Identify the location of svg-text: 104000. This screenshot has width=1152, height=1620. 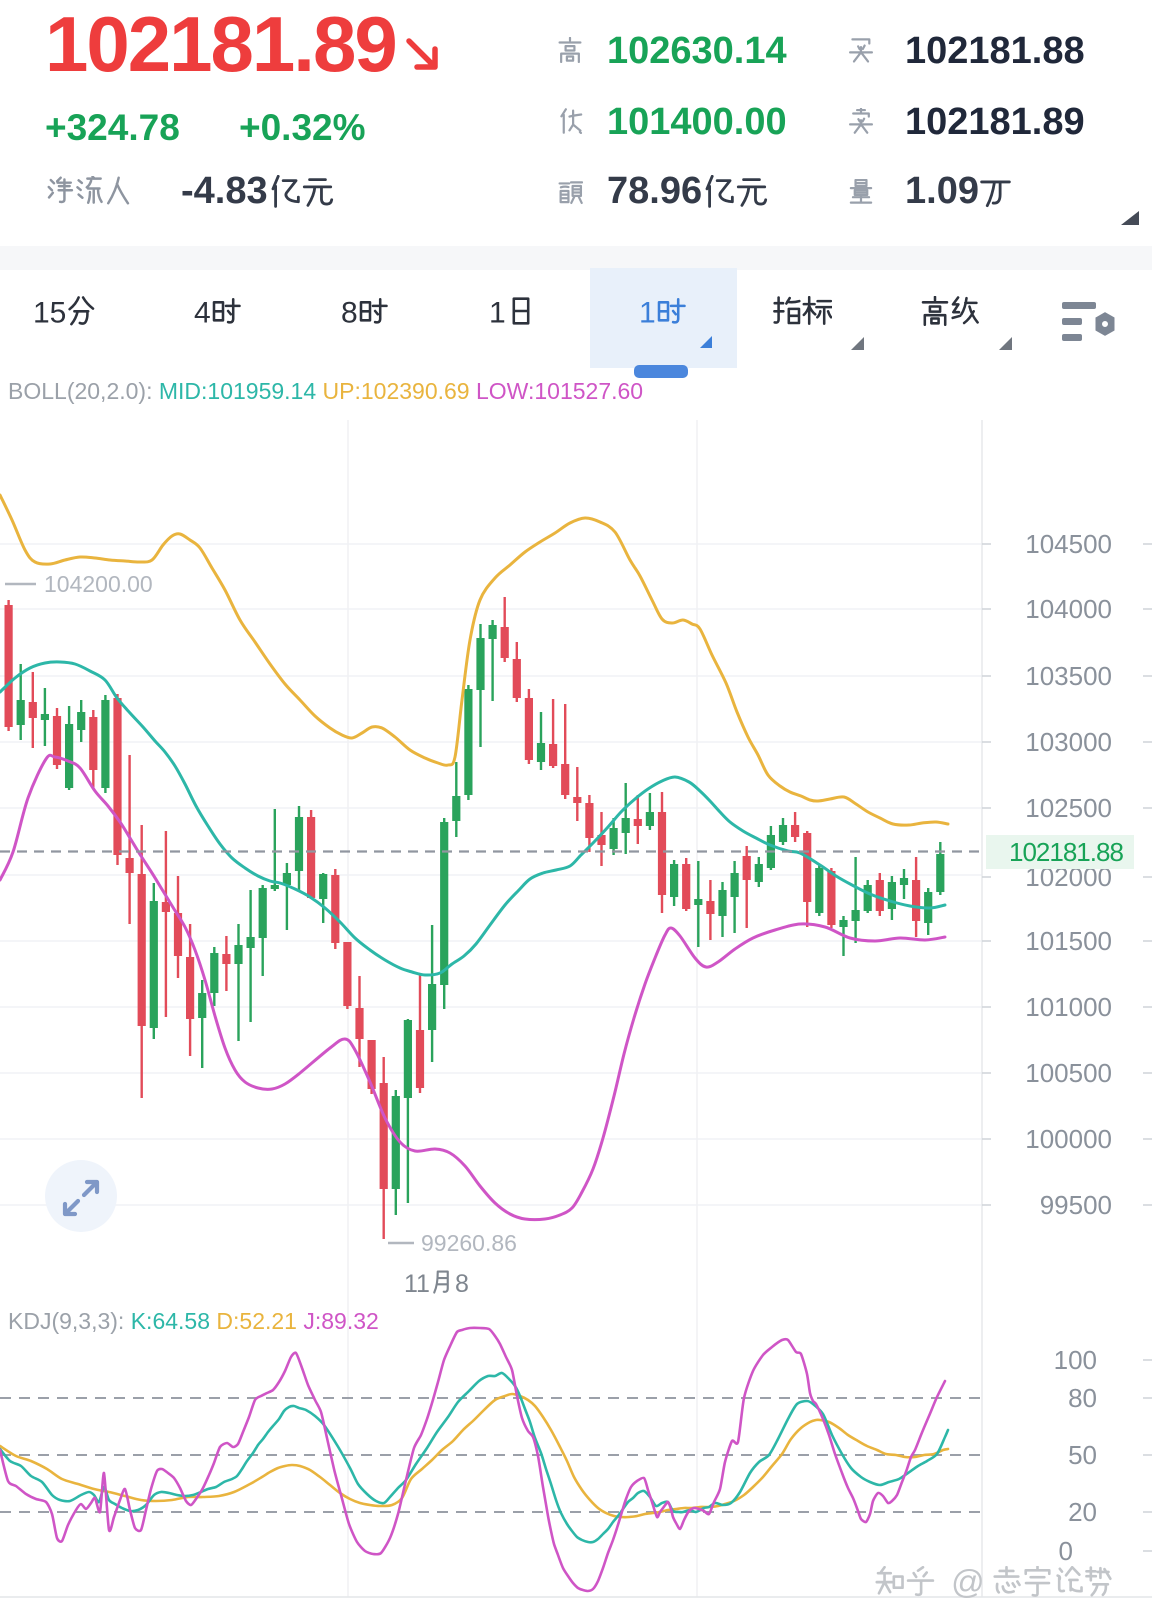
(1068, 609).